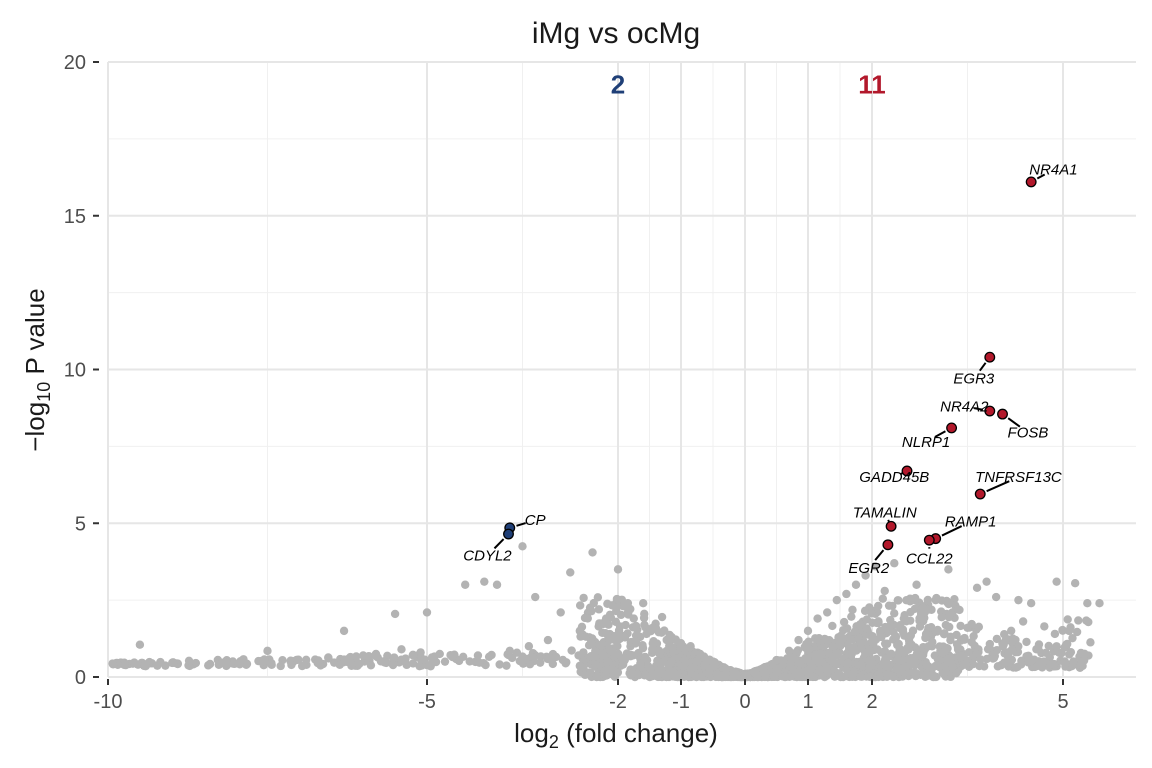 The width and height of the screenshot is (1152, 768). Describe the element at coordinates (1014, 422) in the screenshot. I see `leader-line-fosb` at that location.